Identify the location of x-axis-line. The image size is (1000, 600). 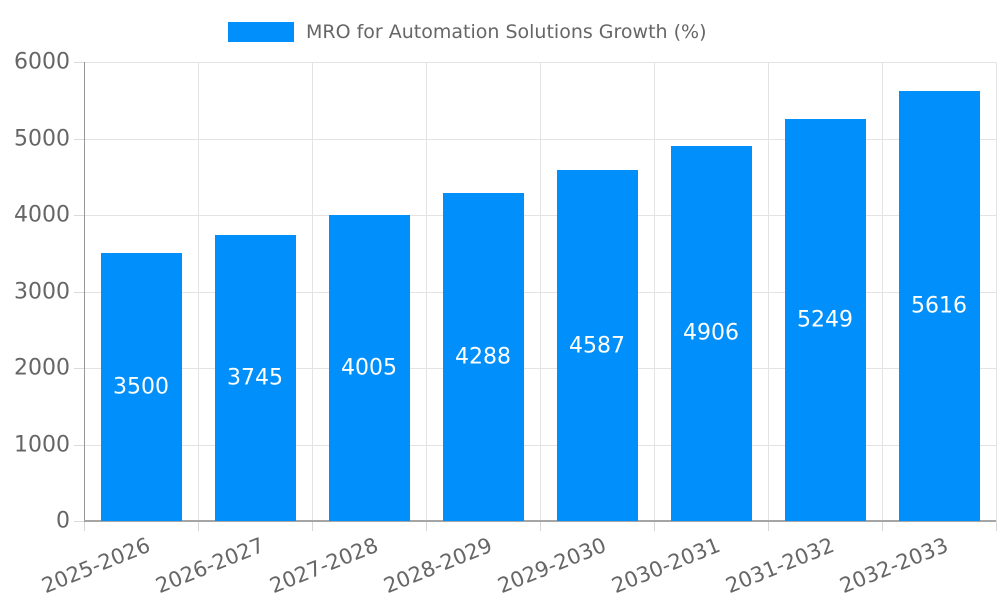
(540, 521).